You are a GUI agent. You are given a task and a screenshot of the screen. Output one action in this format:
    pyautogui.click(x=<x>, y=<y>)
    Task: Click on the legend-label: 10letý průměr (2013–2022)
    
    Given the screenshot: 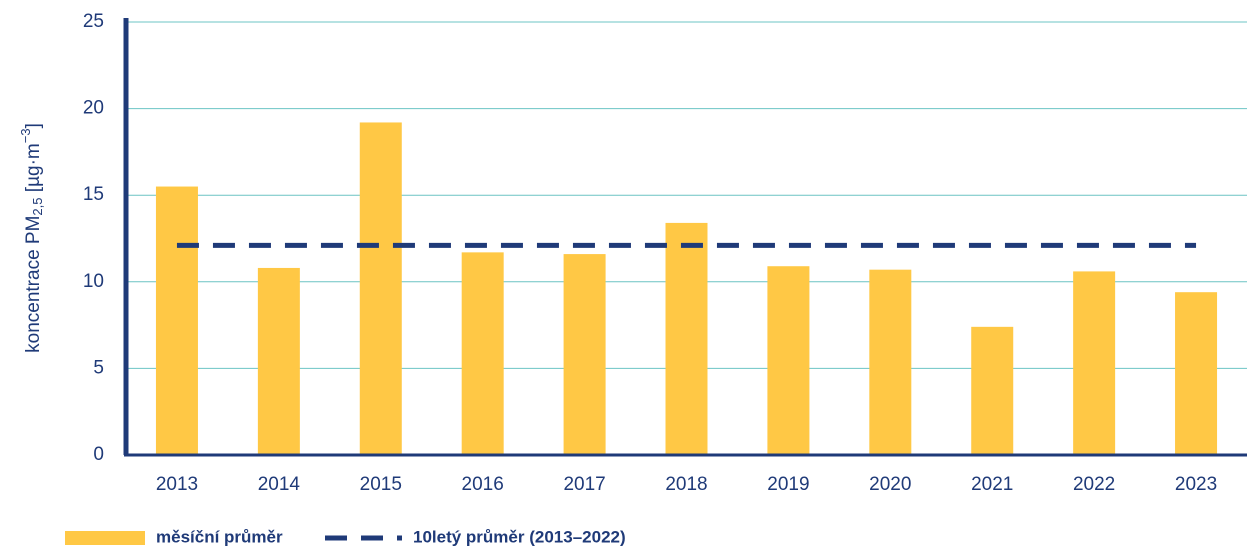 What is the action you would take?
    pyautogui.click(x=519, y=536)
    